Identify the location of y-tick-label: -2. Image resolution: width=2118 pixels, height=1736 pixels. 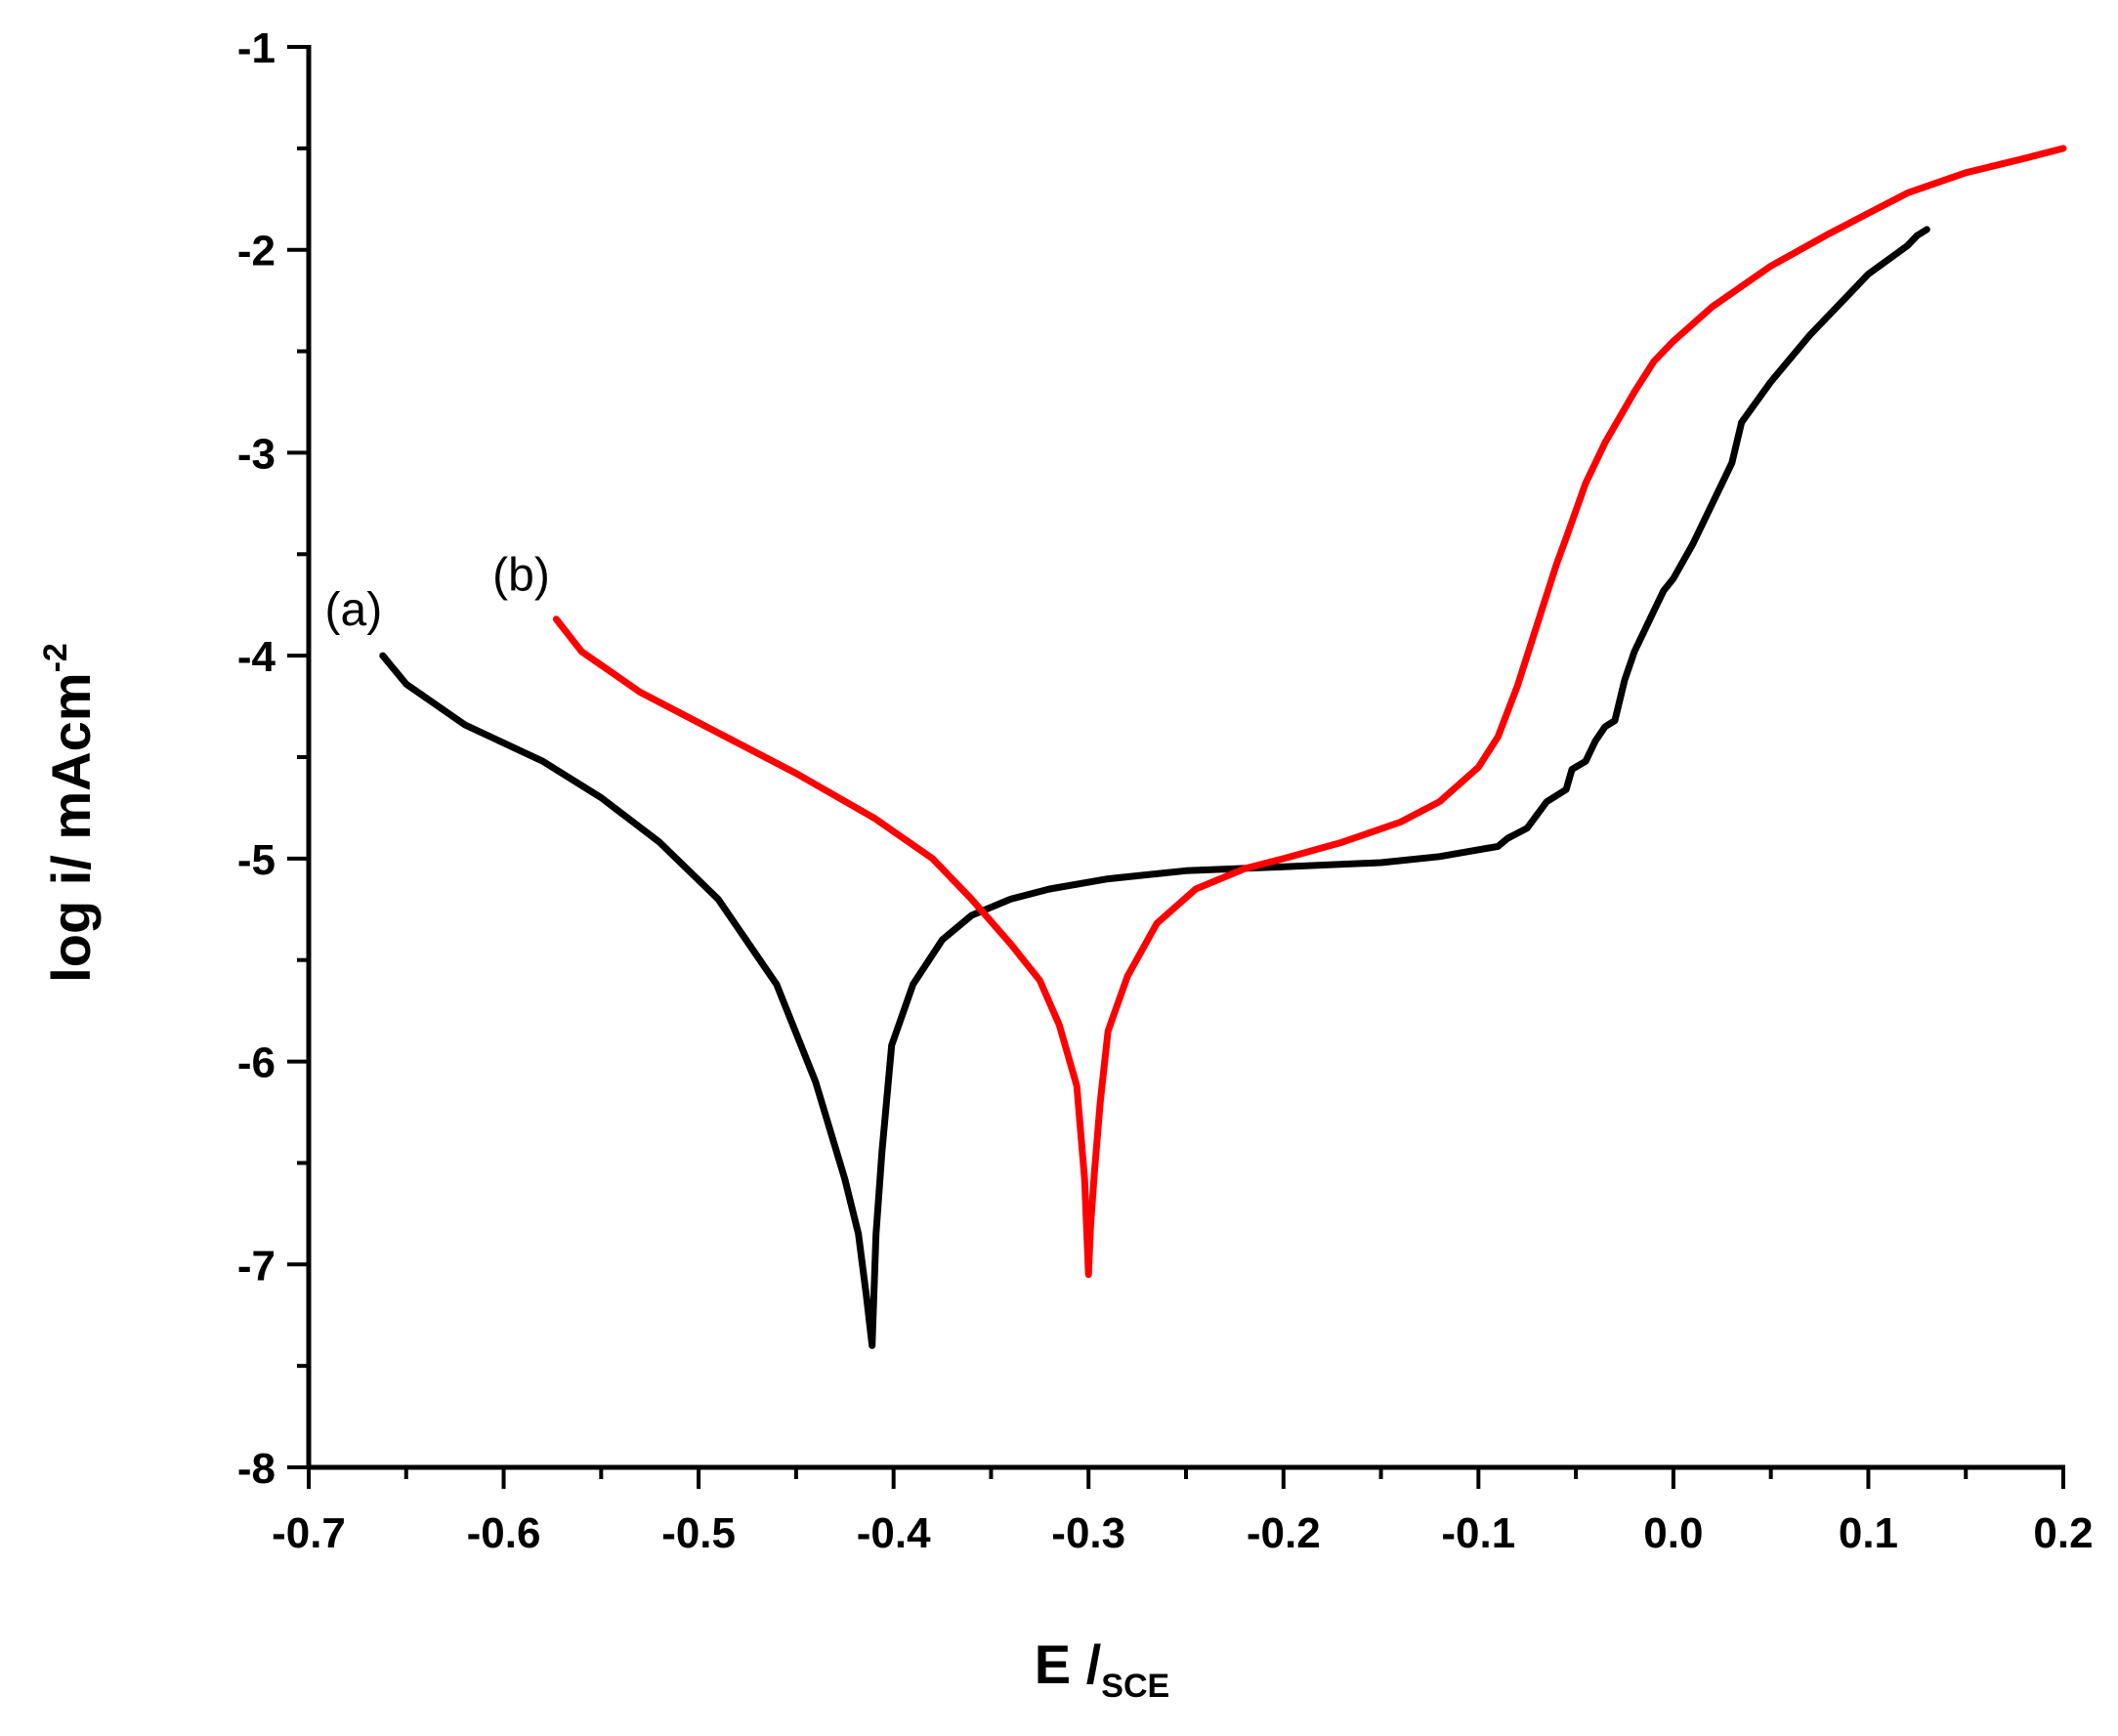
(256, 251).